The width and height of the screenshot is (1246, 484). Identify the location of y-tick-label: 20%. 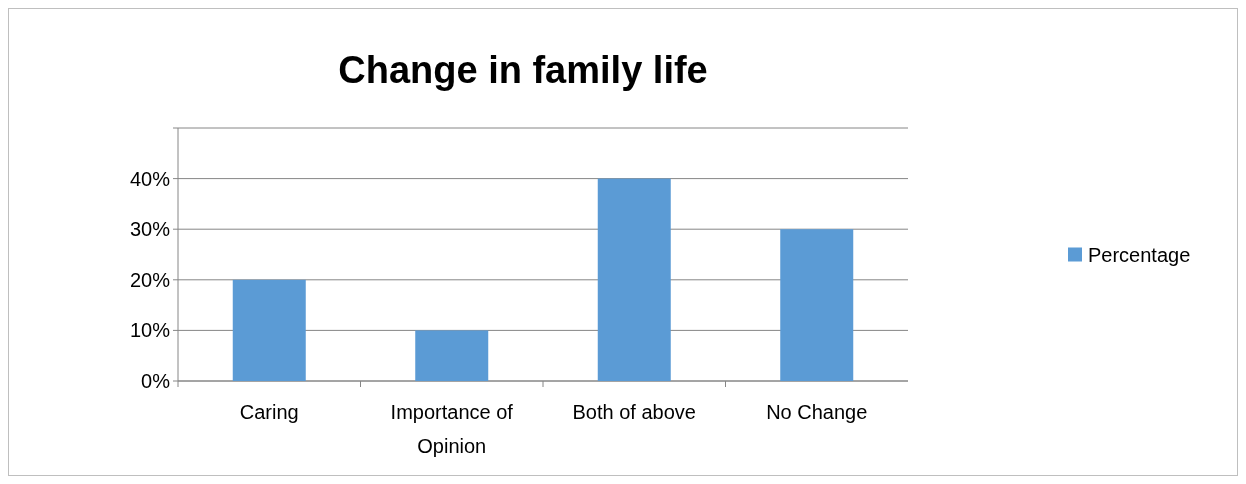
(150, 279).